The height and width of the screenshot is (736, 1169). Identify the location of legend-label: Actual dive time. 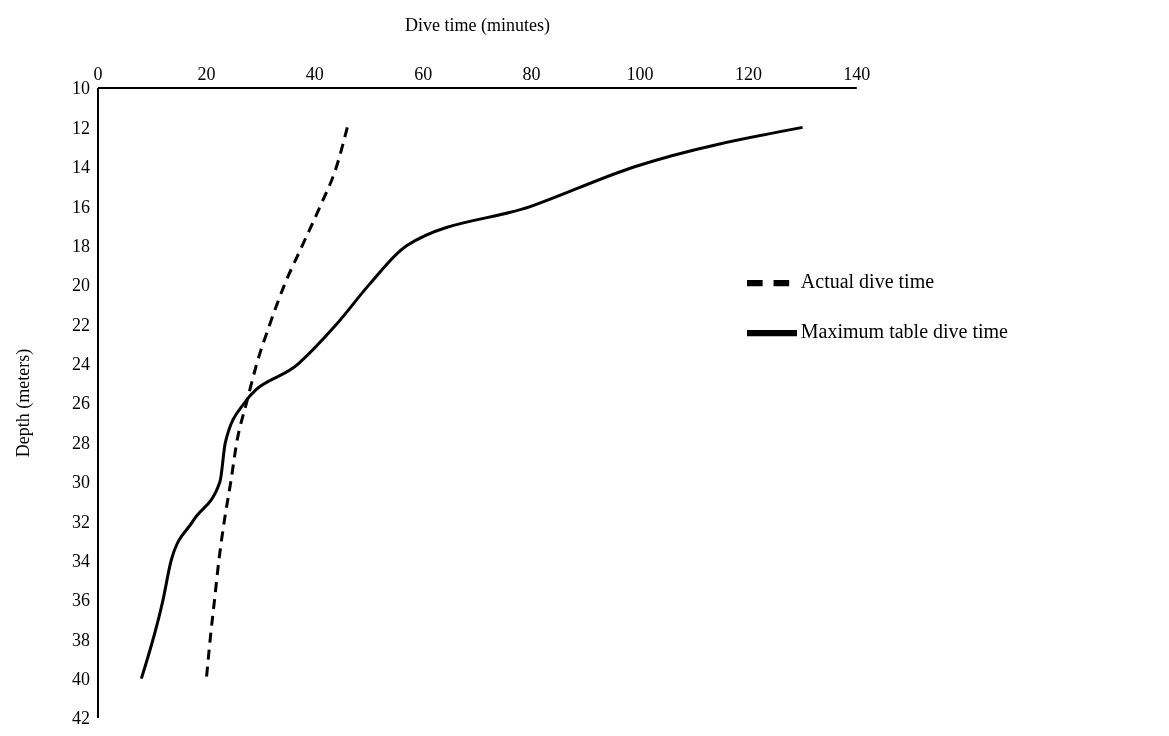
(867, 280).